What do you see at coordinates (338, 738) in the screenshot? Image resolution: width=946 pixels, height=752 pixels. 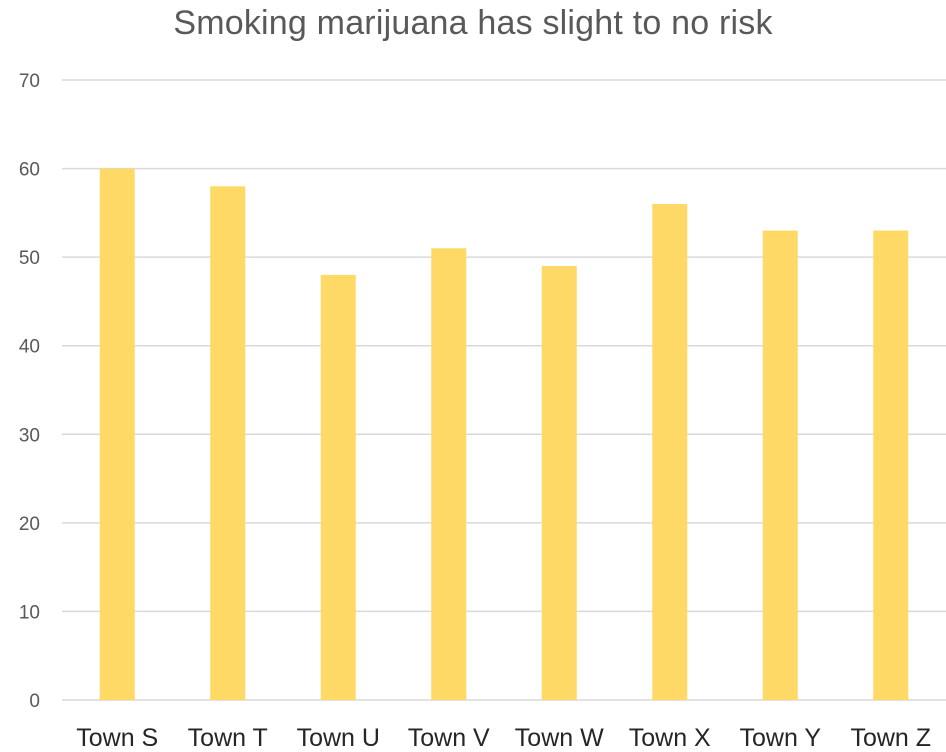 I see `x-tick-label: Town U` at bounding box center [338, 738].